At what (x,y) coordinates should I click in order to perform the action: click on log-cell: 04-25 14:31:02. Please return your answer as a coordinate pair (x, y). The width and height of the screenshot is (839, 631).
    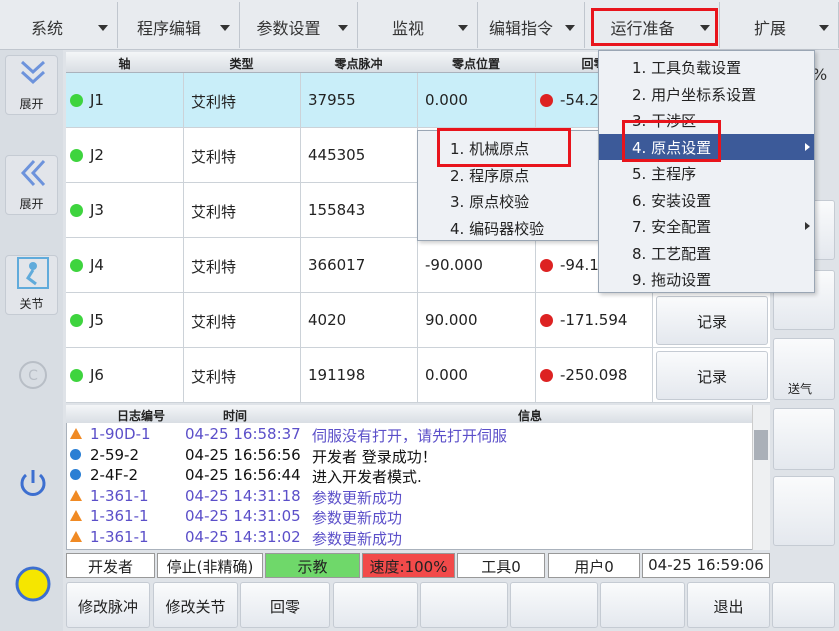
    Looking at the image, I should click on (243, 536).